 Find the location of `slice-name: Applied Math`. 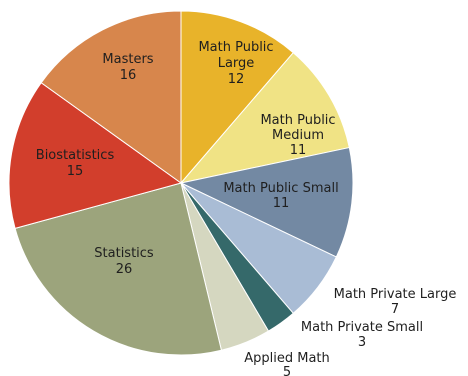

slice-name: Applied Math is located at coordinates (287, 358).